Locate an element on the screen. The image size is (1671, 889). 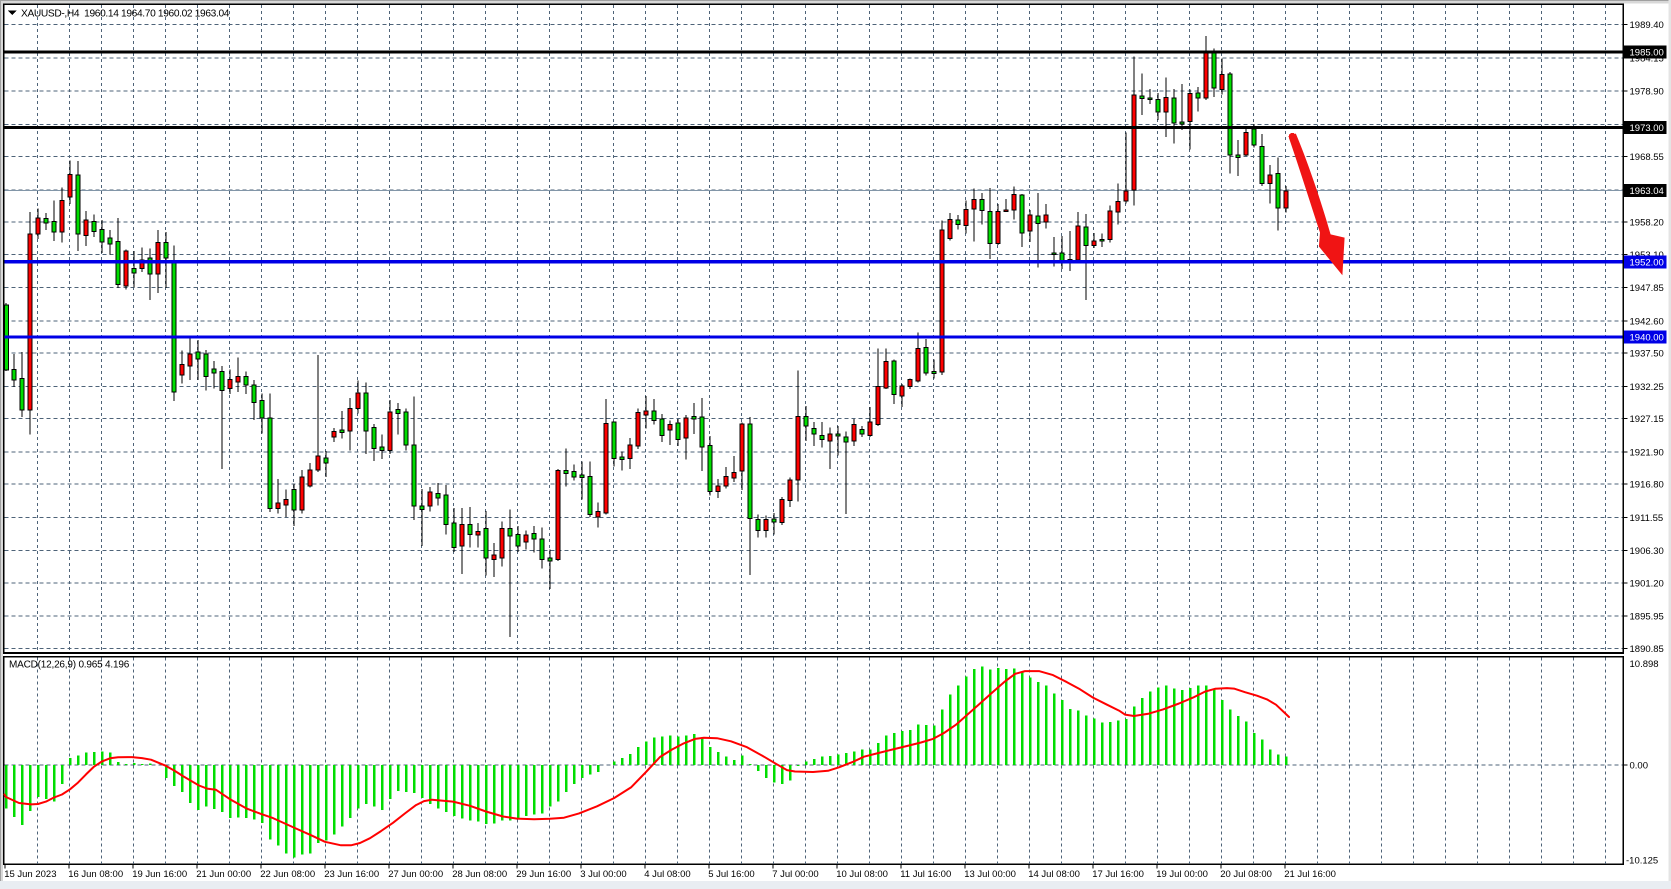
svg-text: 17 Jul 16:00 is located at coordinates (1118, 874).